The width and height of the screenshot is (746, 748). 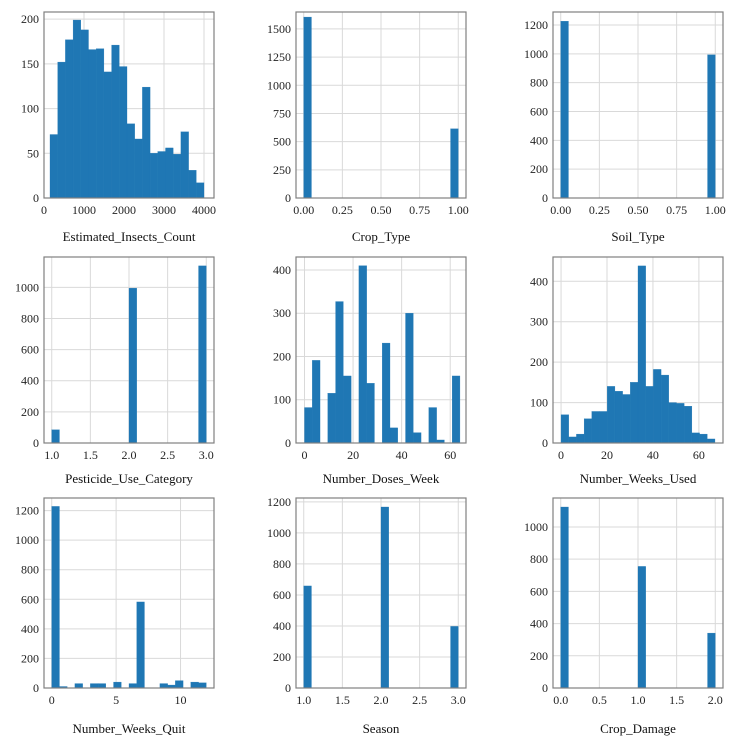 I want to click on x-tick-label: 0.5, so click(x=599, y=700).